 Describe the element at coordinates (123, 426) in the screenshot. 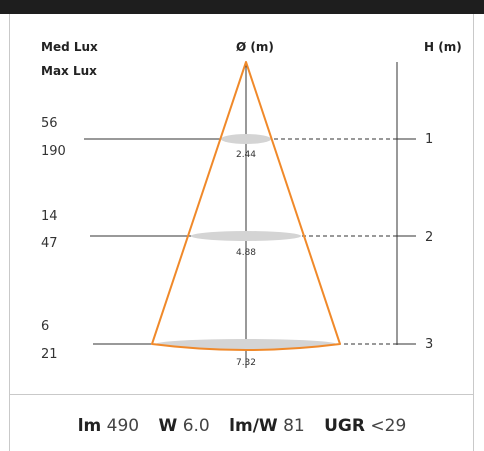

I see `lumen-value: 490` at that location.